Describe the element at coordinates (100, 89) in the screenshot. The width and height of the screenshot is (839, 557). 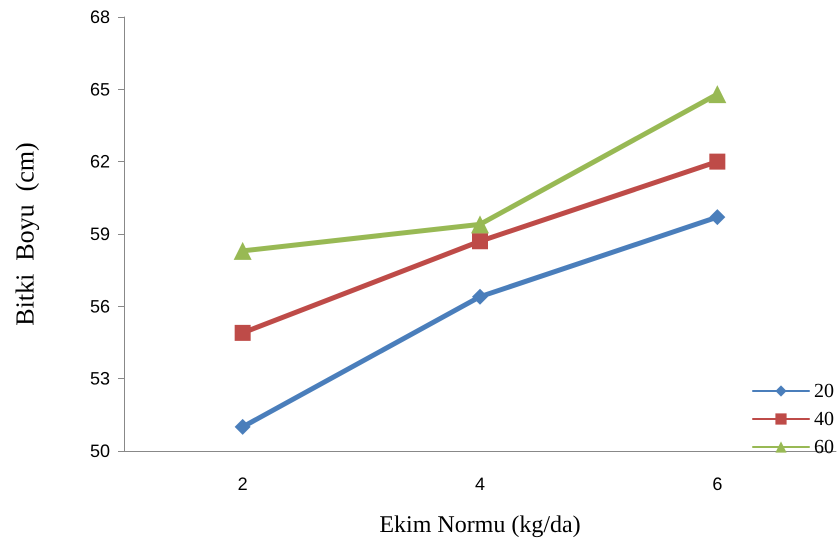
I see `y-tick-label: 65` at that location.